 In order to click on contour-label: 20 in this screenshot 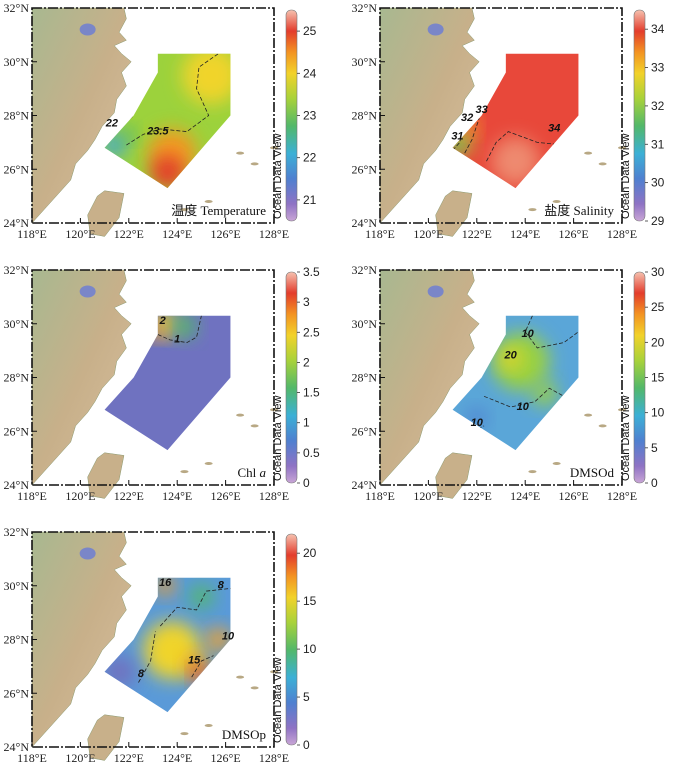, I will do `click(511, 356)`.